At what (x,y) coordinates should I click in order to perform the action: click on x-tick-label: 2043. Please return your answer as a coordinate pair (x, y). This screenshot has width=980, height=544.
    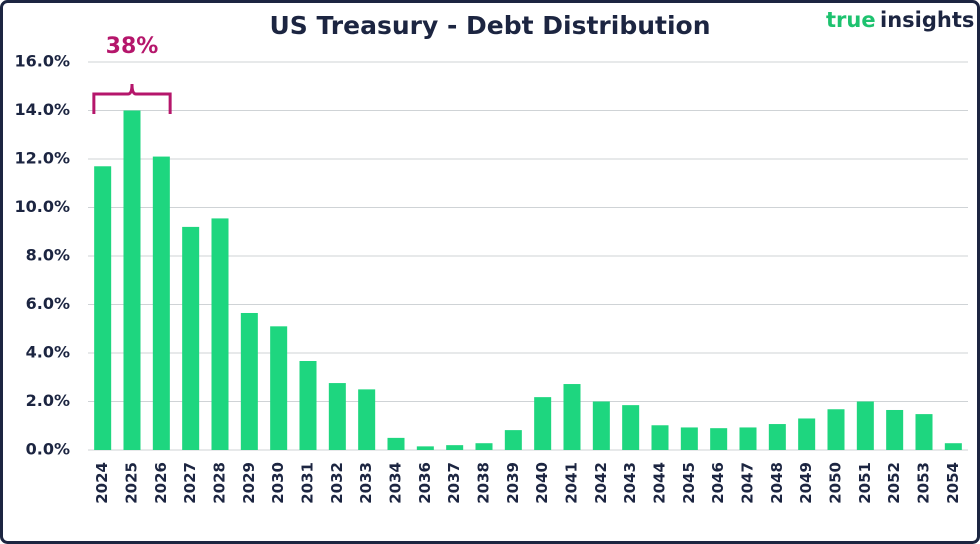
    Looking at the image, I should click on (630, 483).